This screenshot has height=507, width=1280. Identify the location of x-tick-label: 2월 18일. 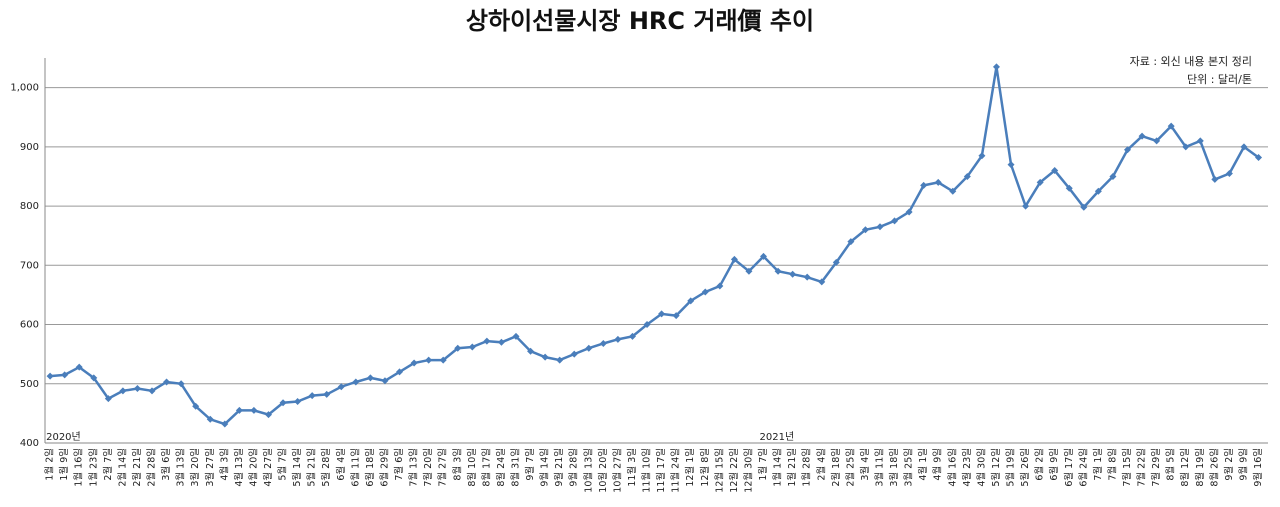
(836, 467).